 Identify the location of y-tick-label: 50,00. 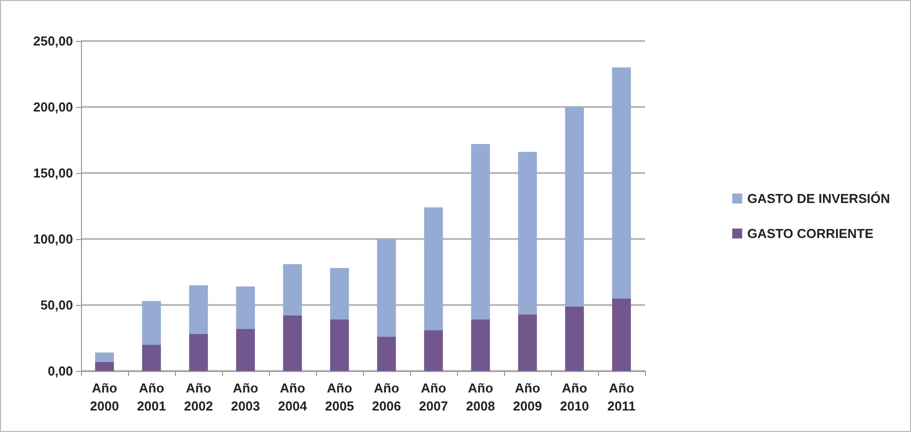
(56, 305).